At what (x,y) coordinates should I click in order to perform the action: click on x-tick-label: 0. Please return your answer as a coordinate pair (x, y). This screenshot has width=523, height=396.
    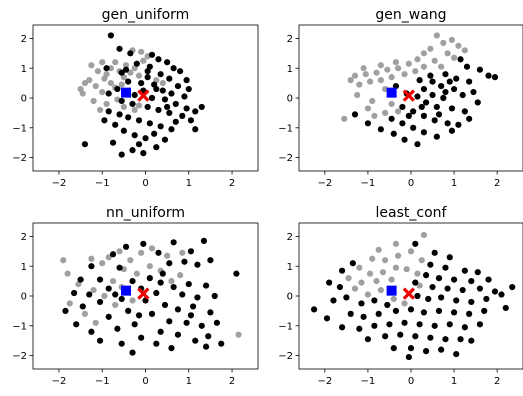
    Looking at the image, I should click on (145, 381).